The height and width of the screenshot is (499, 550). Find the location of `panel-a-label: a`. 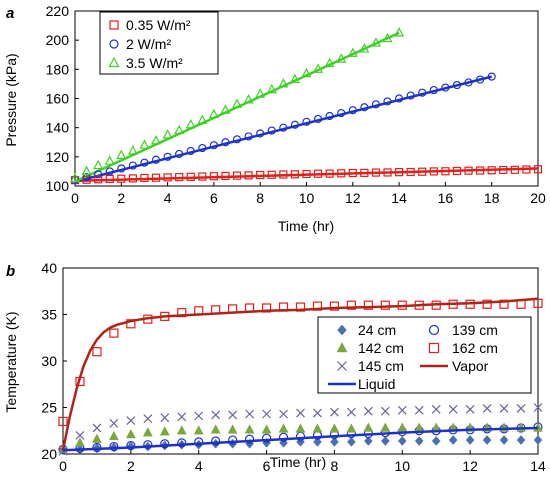

panel-a-label: a is located at coordinates (10, 13).